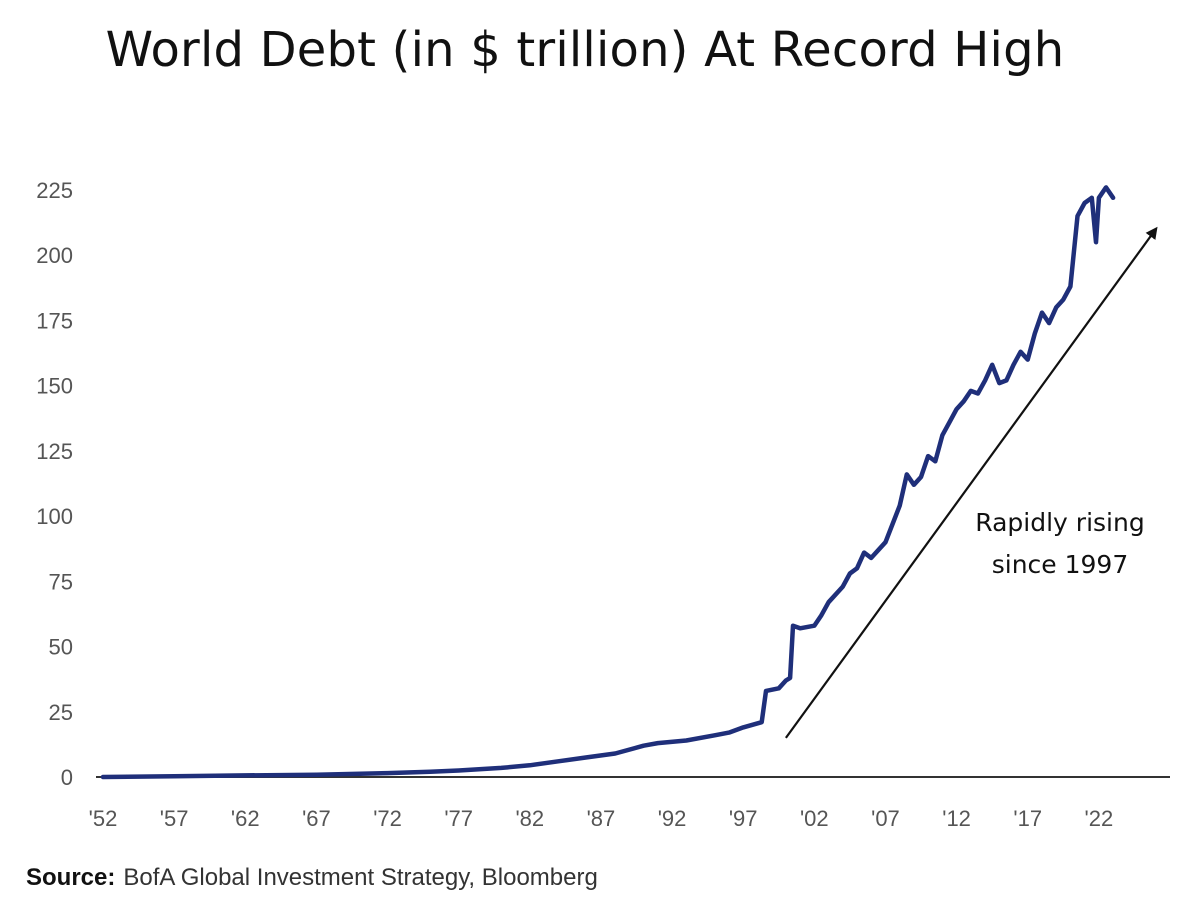 This screenshot has width=1200, height=901. What do you see at coordinates (67, 777) in the screenshot?
I see `y-tick-label: 0` at bounding box center [67, 777].